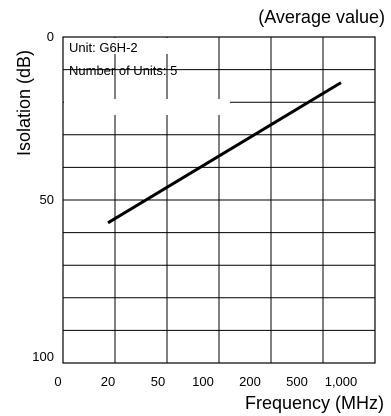 This screenshot has height=416, width=391. What do you see at coordinates (24, 103) in the screenshot?
I see `y-axis-title: Isolation (dB)` at bounding box center [24, 103].